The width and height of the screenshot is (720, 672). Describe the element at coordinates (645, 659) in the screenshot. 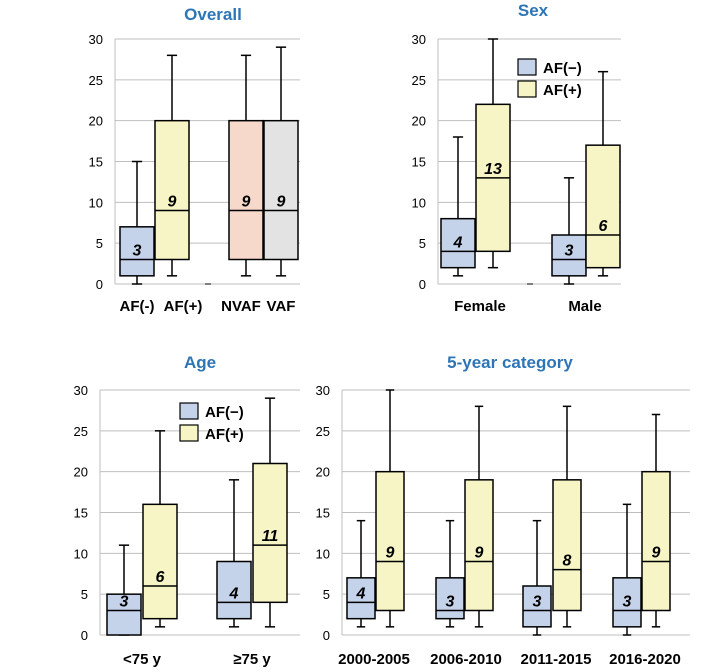

I see `category-label: 2016-2020` at that location.